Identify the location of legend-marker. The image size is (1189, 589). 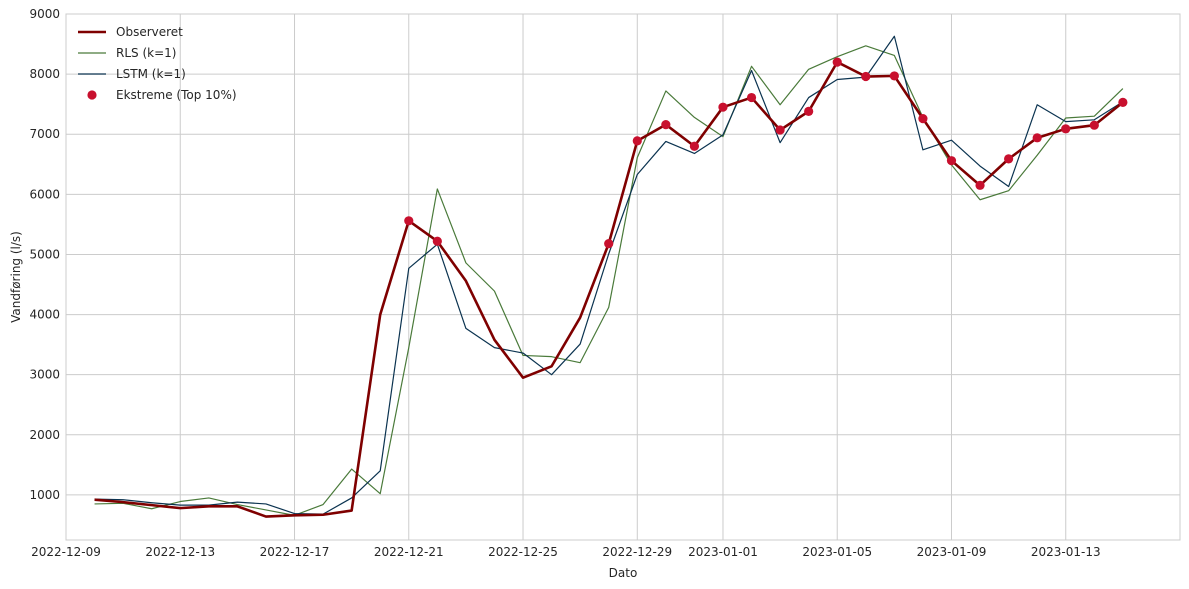
(92, 95).